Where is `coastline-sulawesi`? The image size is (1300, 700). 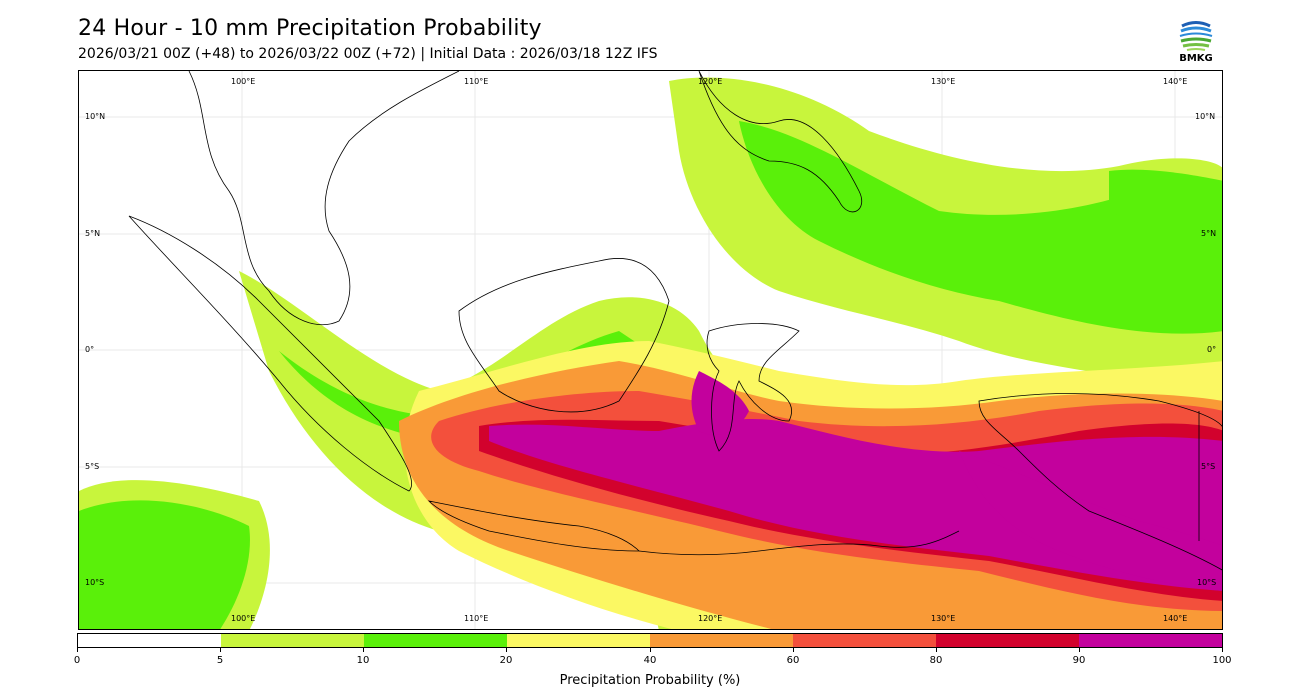
coastline-sulawesi is located at coordinates (753, 387).